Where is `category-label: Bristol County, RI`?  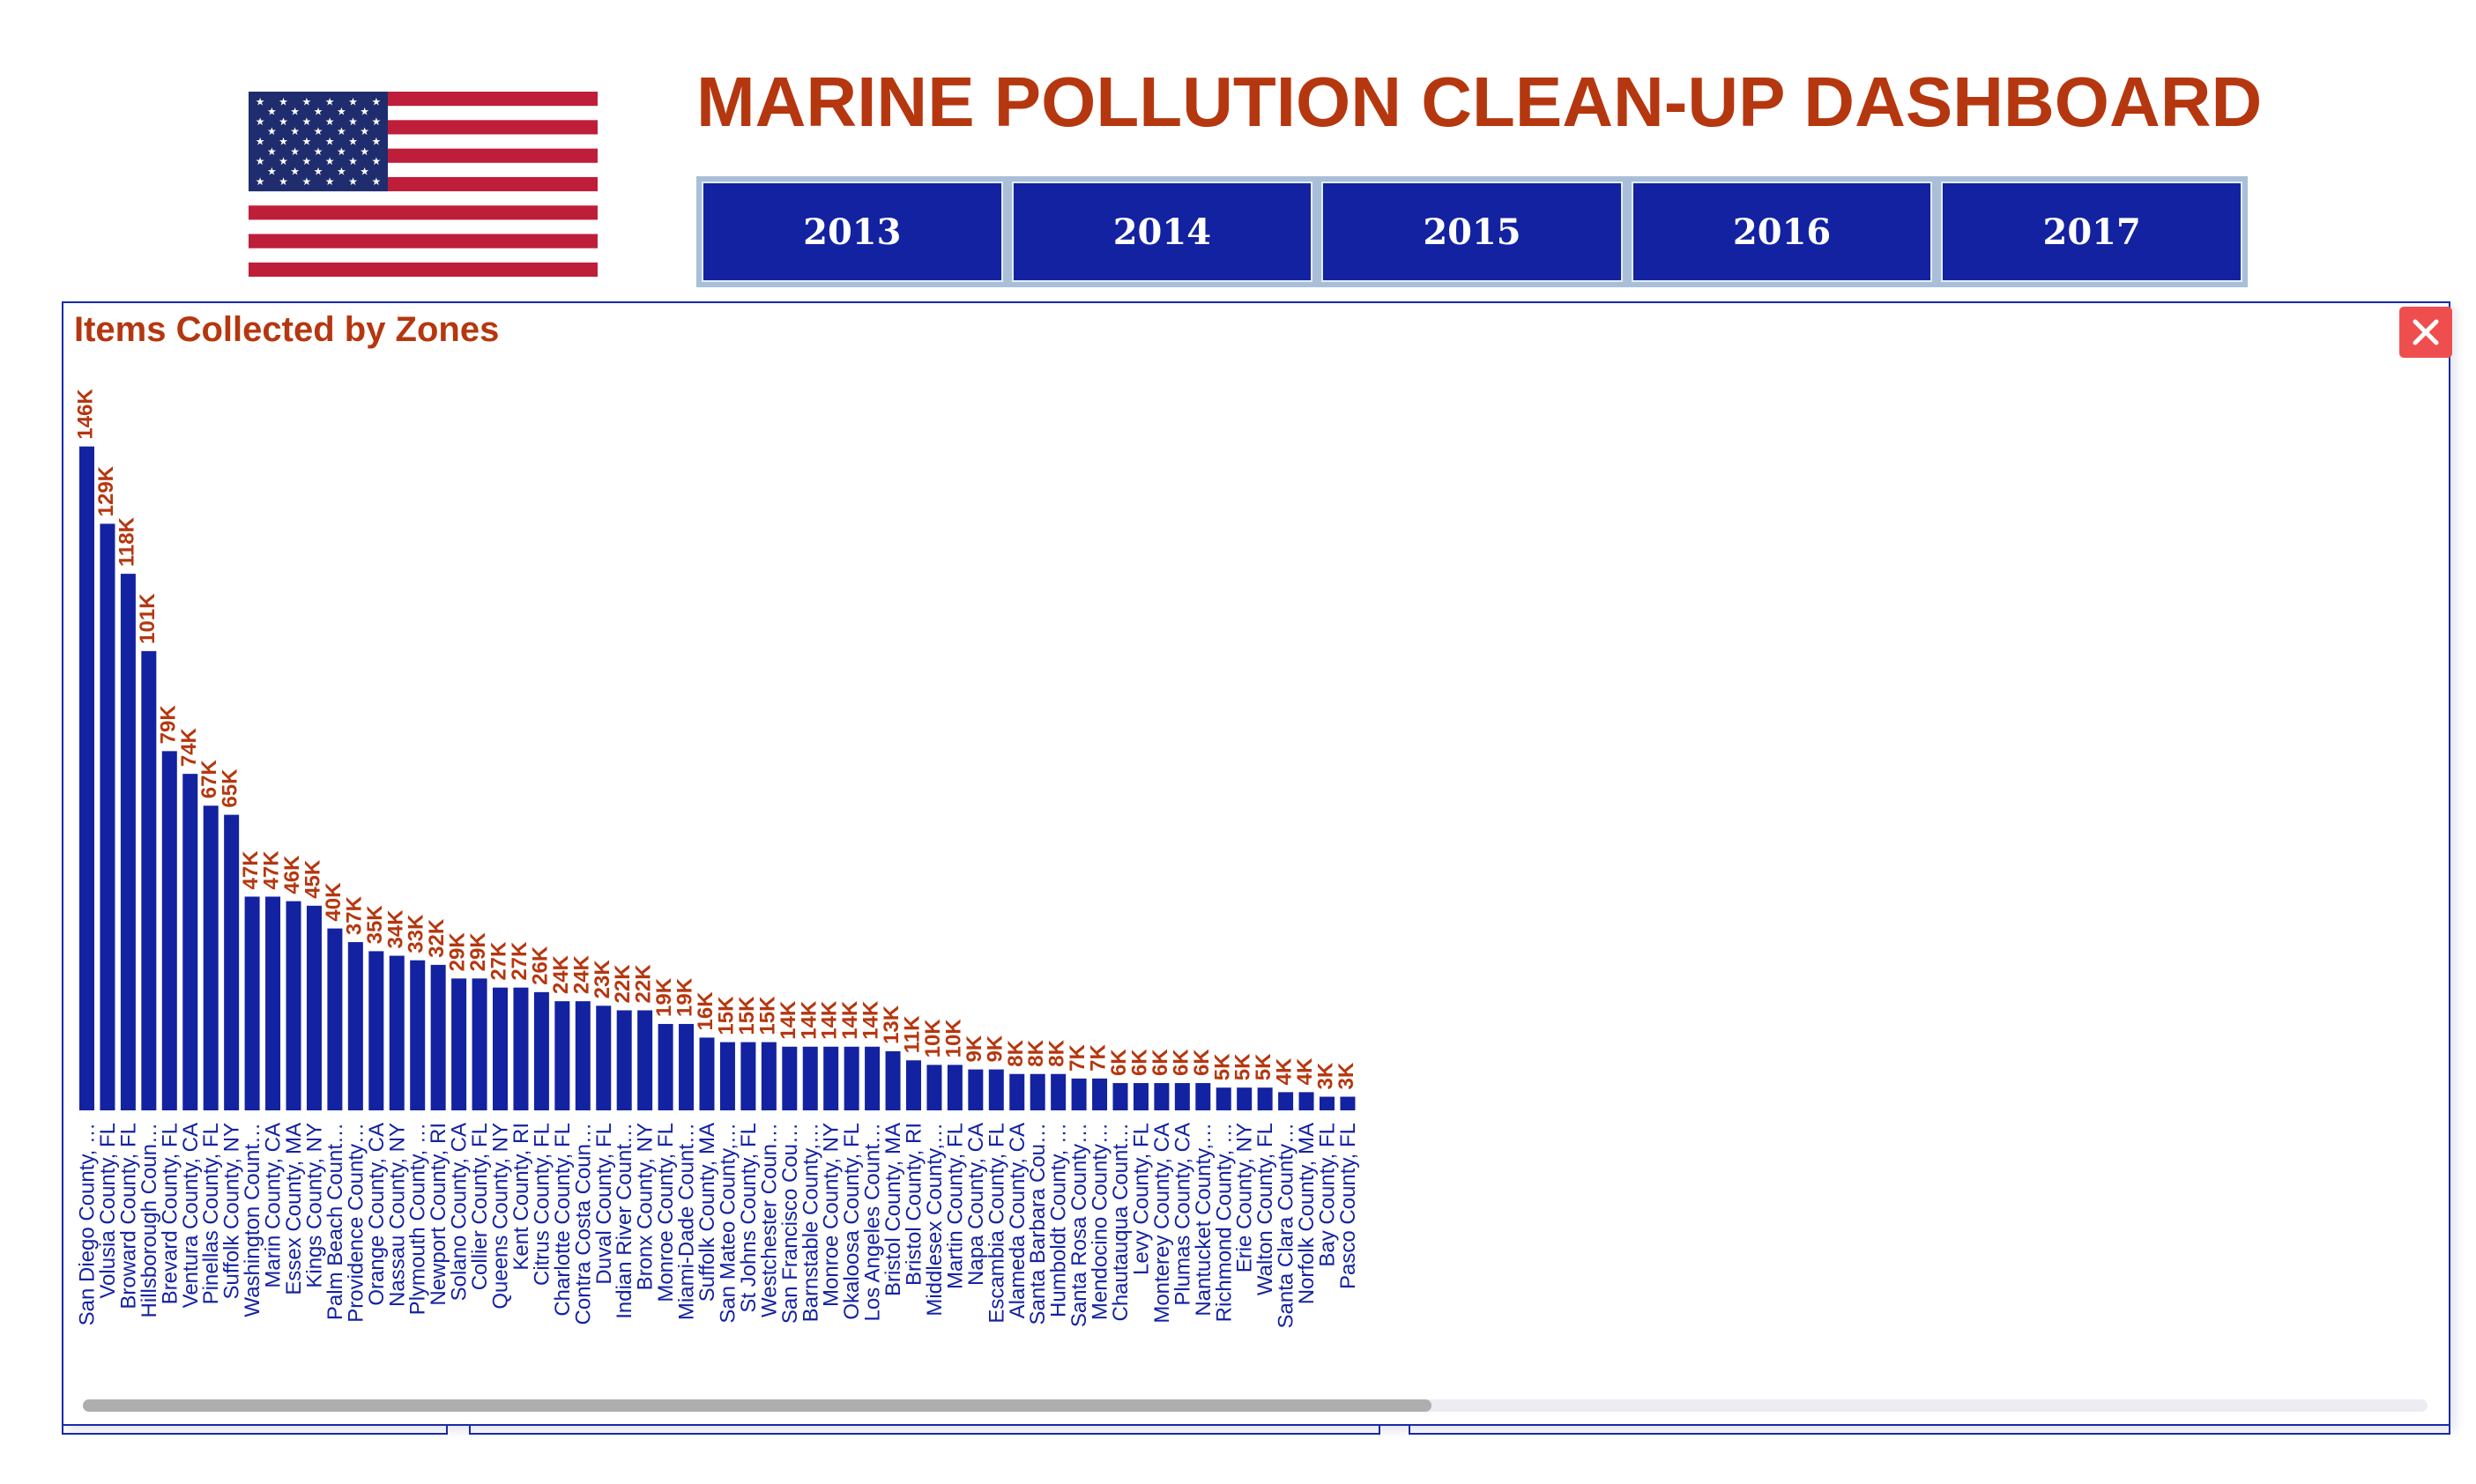
category-label: Bristol County, RI is located at coordinates (914, 1204).